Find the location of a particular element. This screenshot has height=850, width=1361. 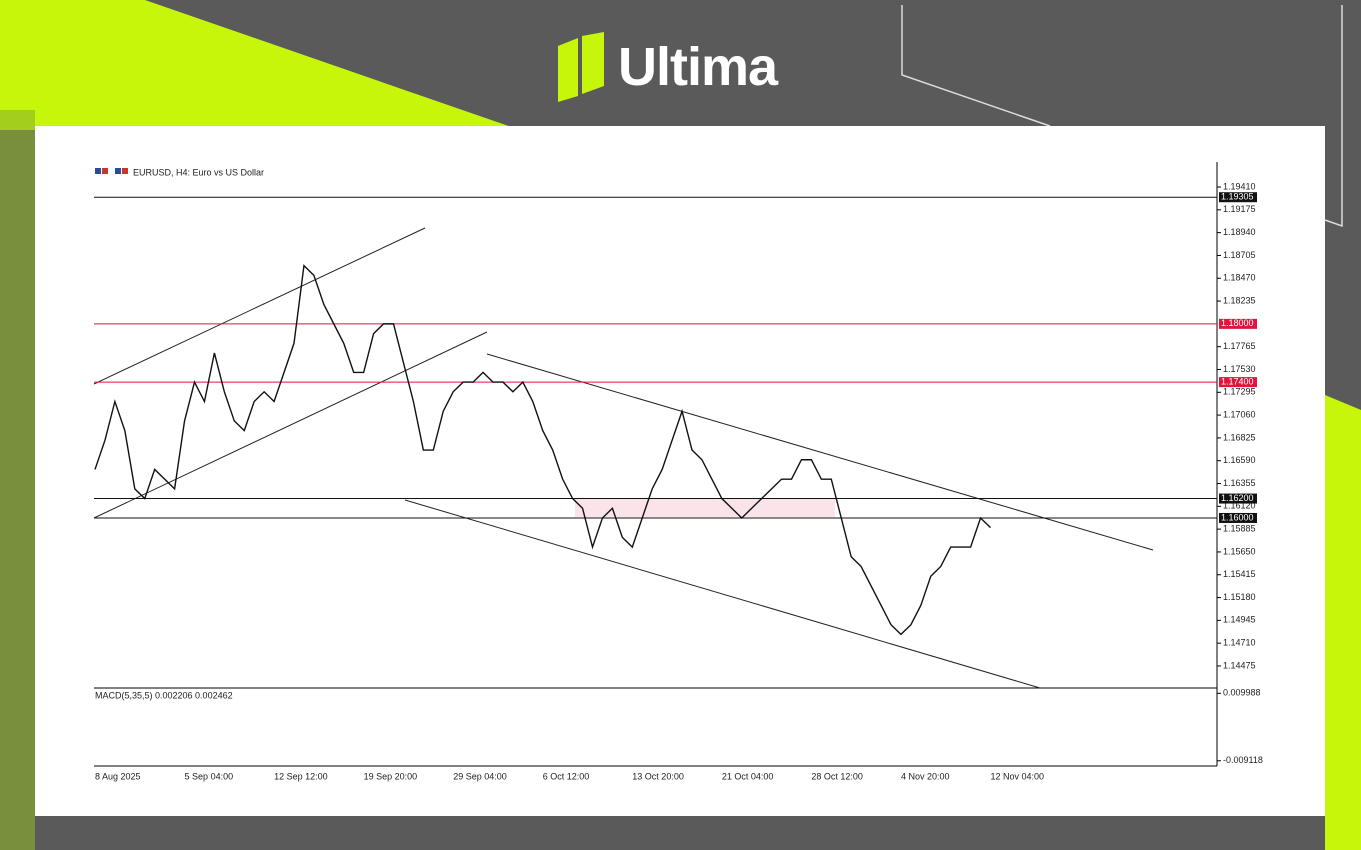

y-tick-label: 1.18470 is located at coordinates (1239, 278).